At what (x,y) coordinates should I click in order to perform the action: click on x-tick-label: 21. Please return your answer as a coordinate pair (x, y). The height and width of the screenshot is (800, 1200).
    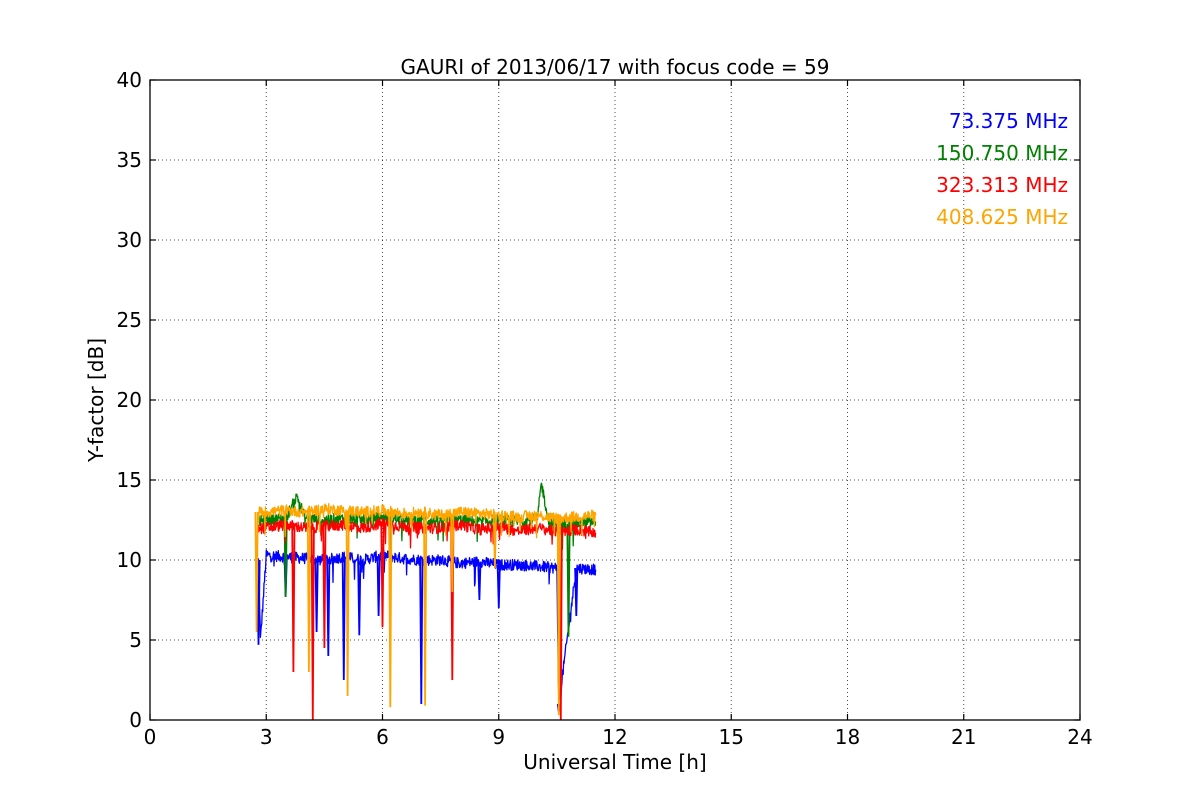
    Looking at the image, I should click on (963, 737).